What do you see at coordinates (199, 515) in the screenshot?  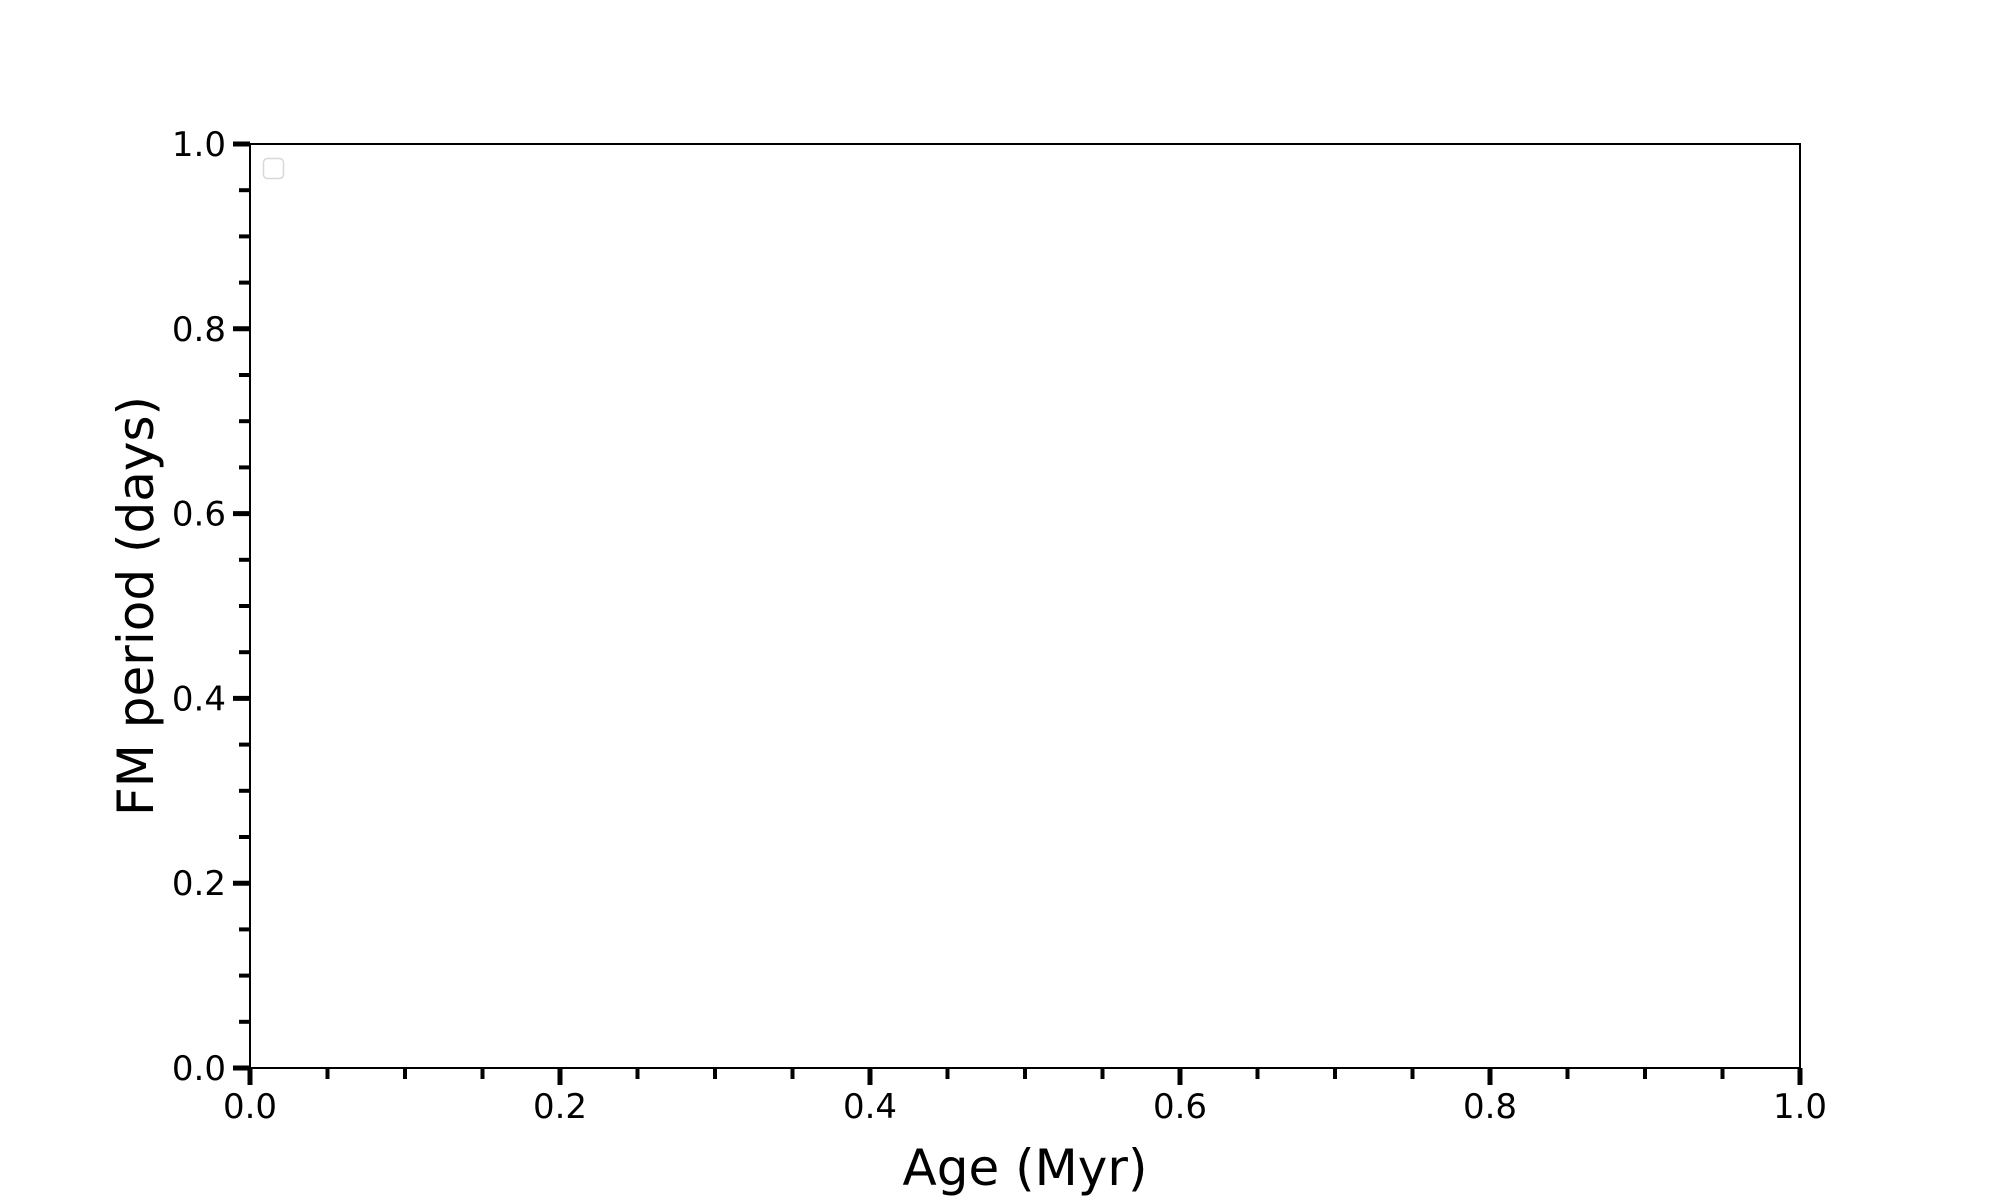 I see `y-tick-label: 0.6` at bounding box center [199, 515].